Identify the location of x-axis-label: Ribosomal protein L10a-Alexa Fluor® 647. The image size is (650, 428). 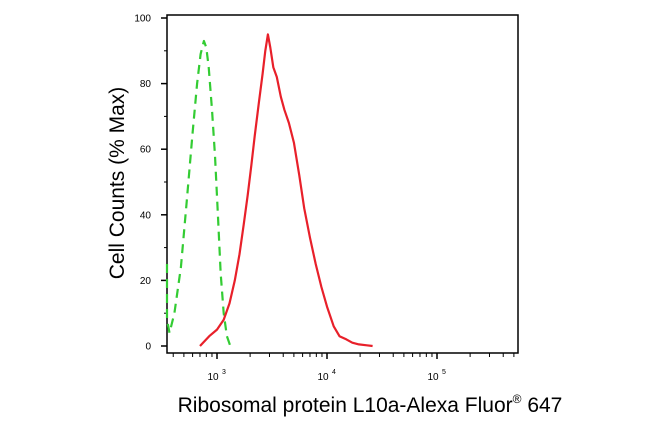
(370, 405).